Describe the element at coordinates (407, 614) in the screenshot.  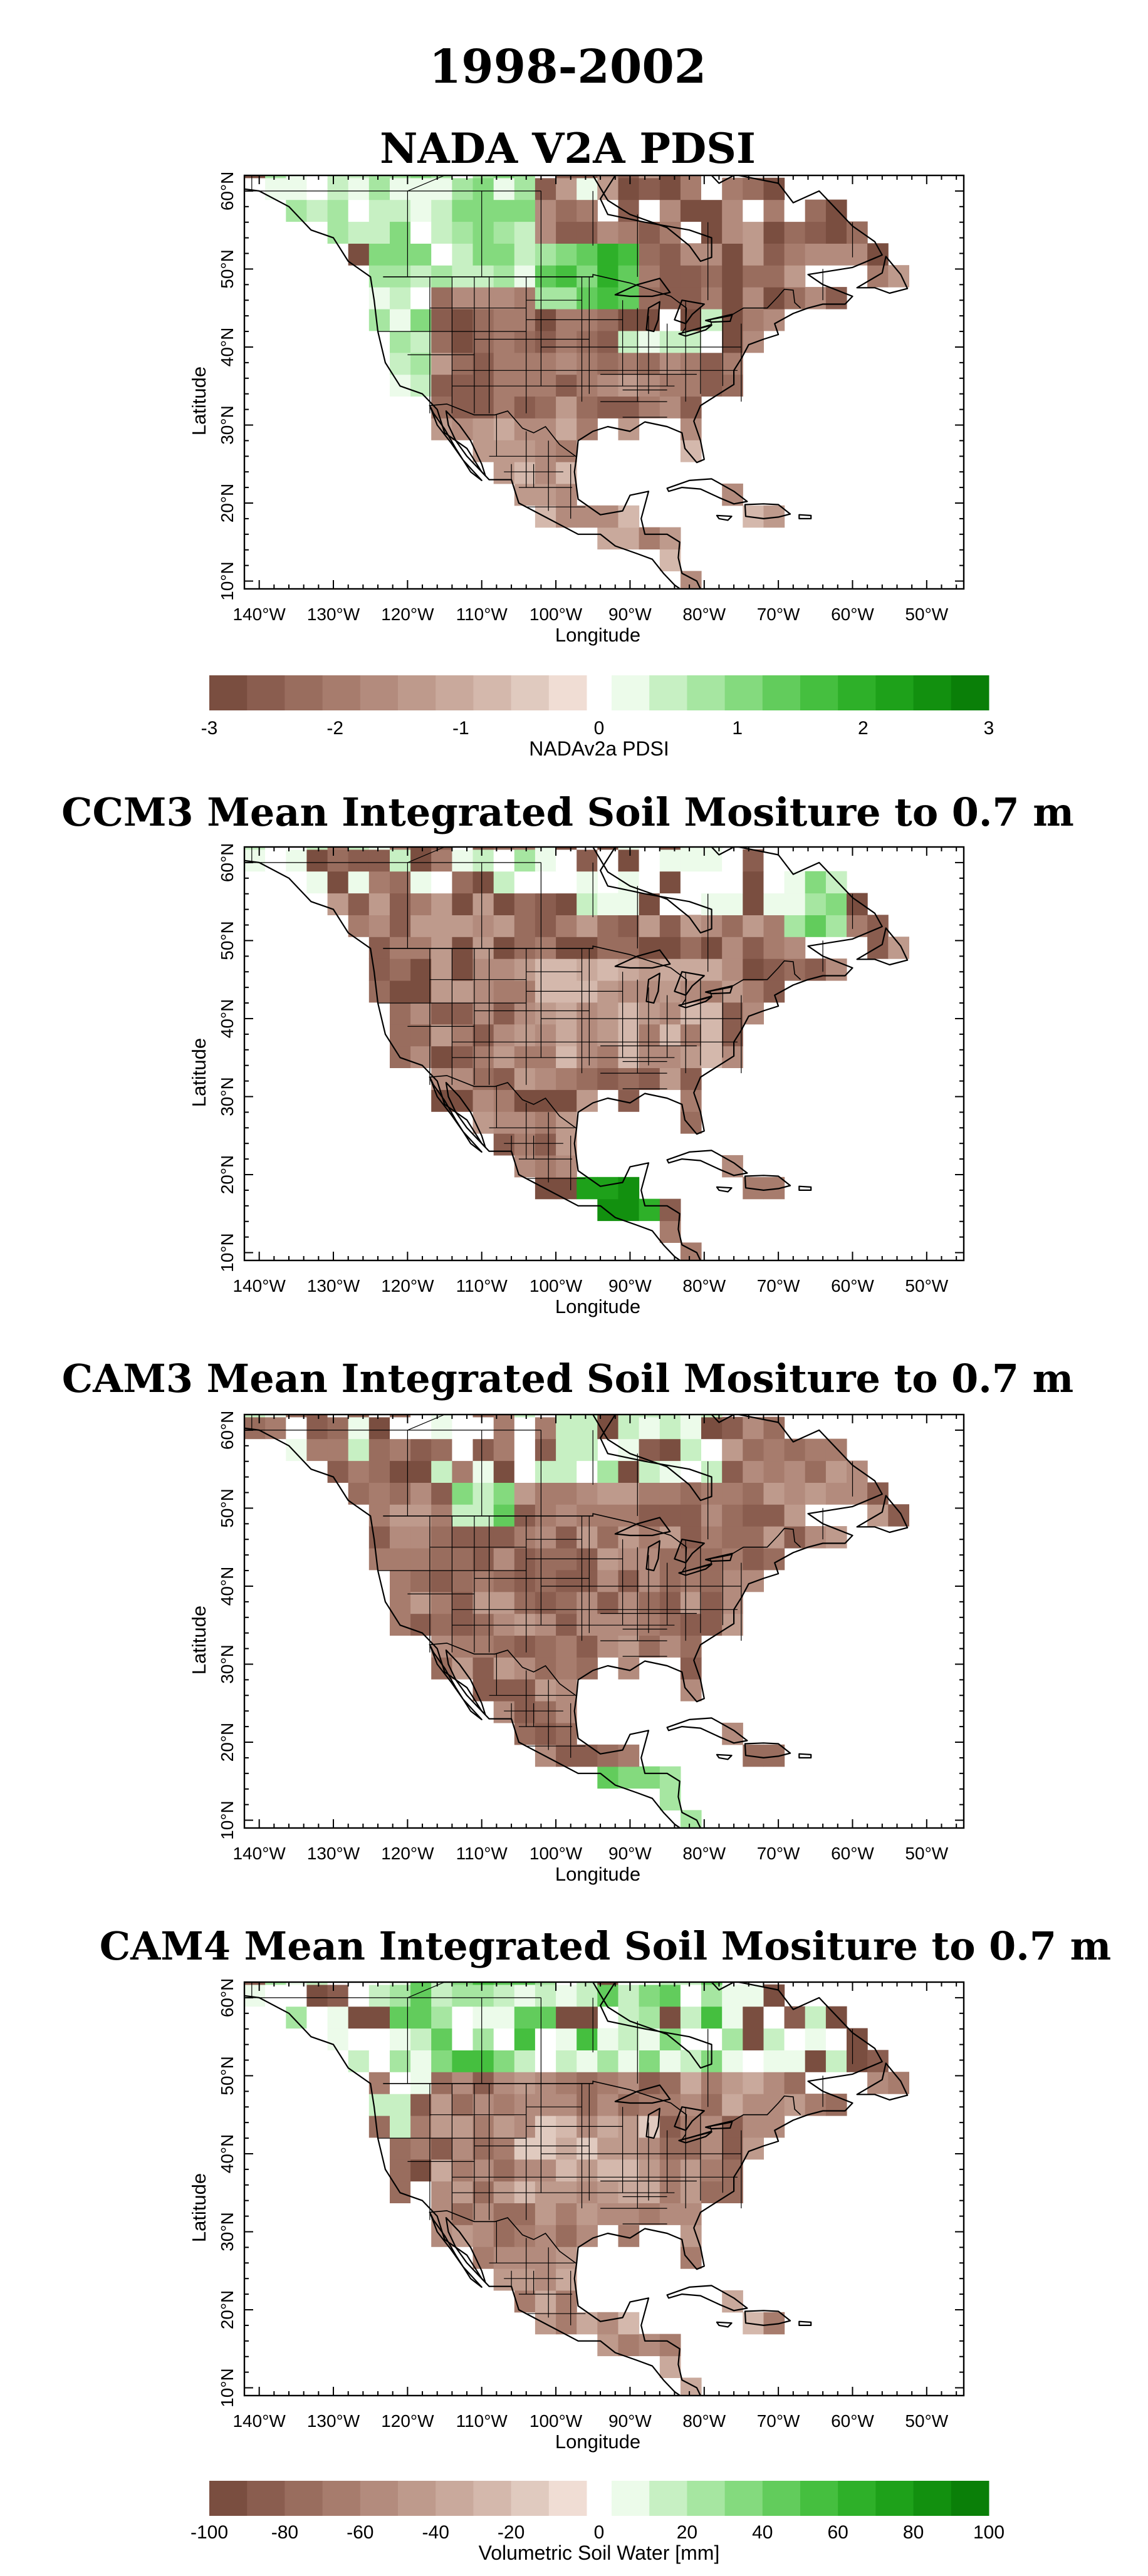
I see `lon-tick-label: 120°W` at that location.